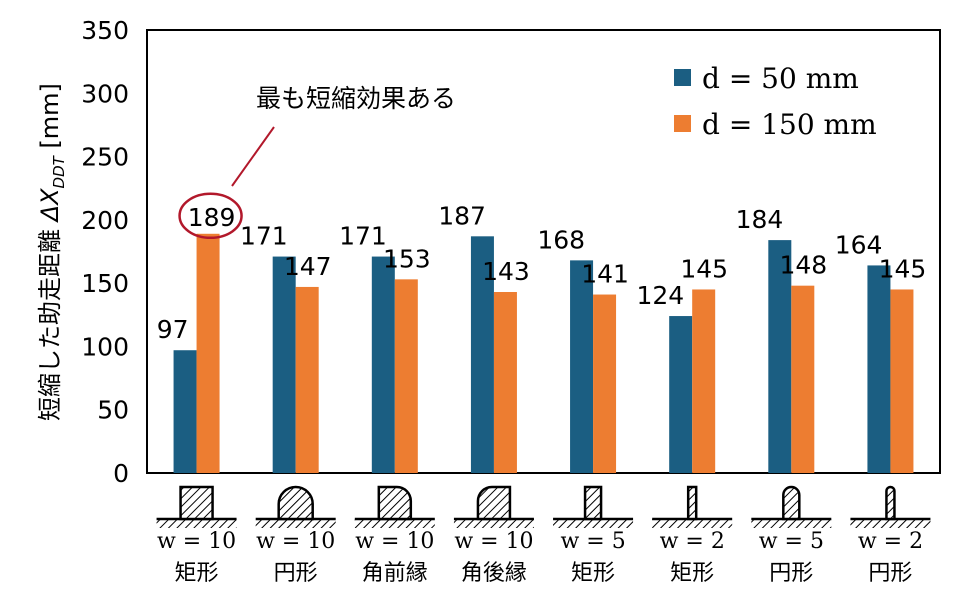 The height and width of the screenshot is (603, 974). I want to click on y-tick-label: 0, so click(121, 473).